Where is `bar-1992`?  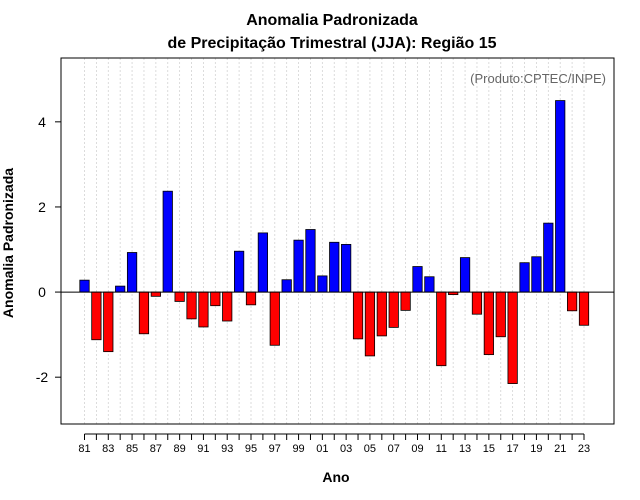 bar-1992 is located at coordinates (215, 299).